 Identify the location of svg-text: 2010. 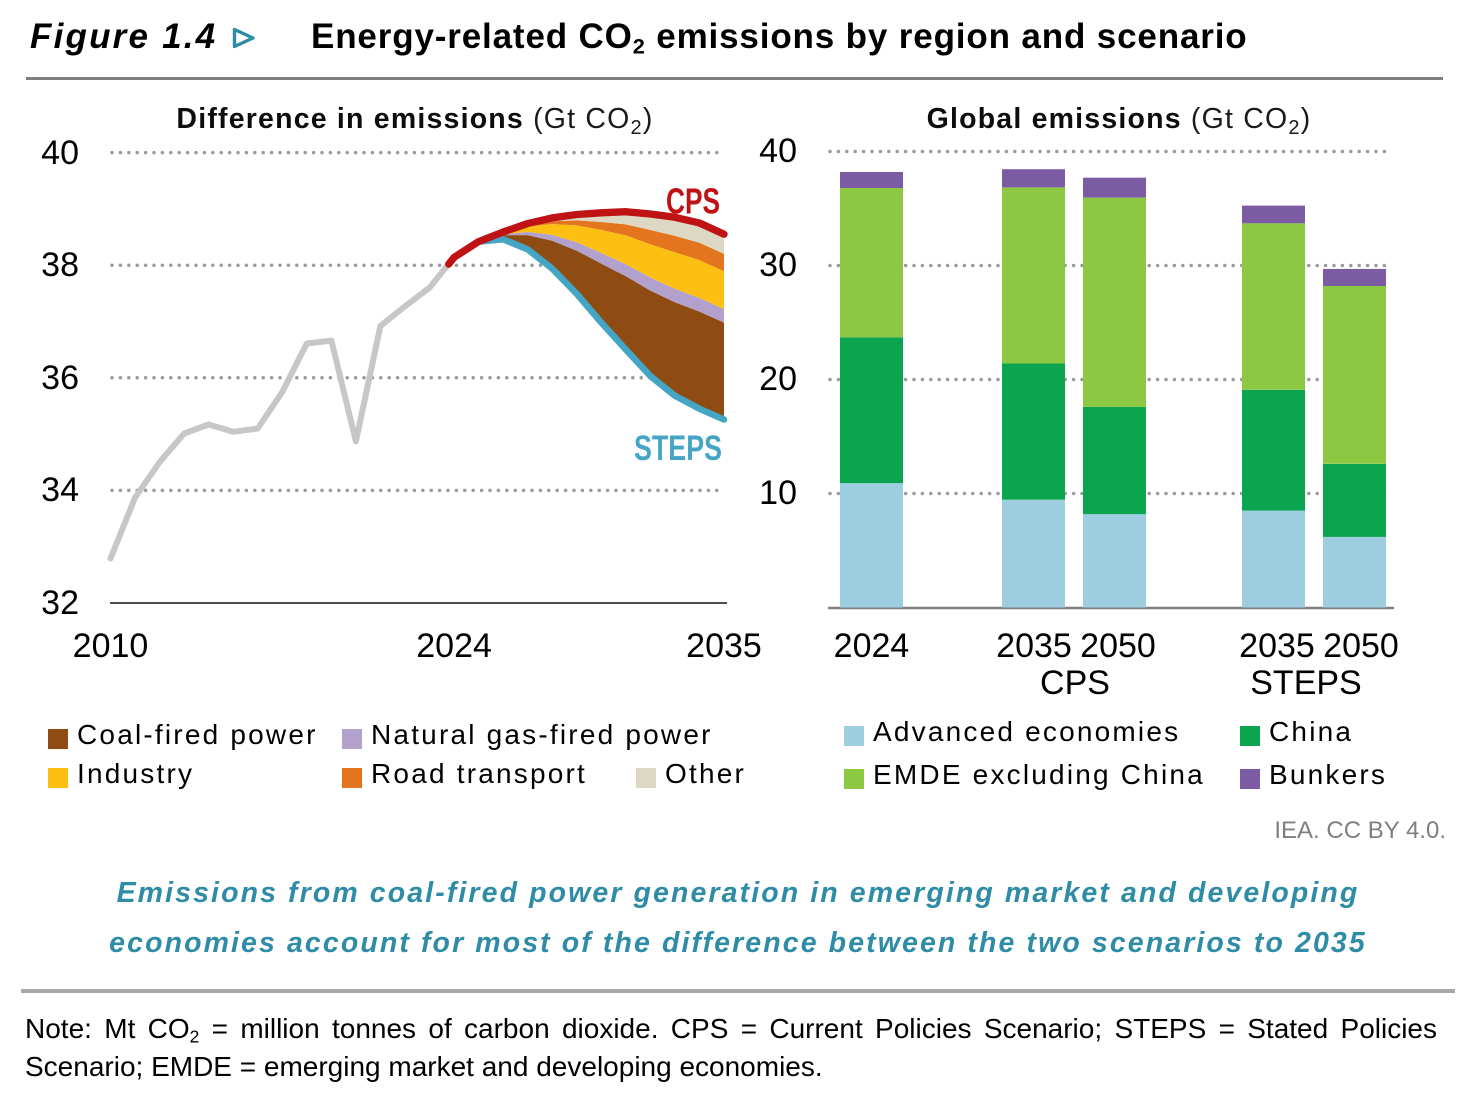
(111, 646).